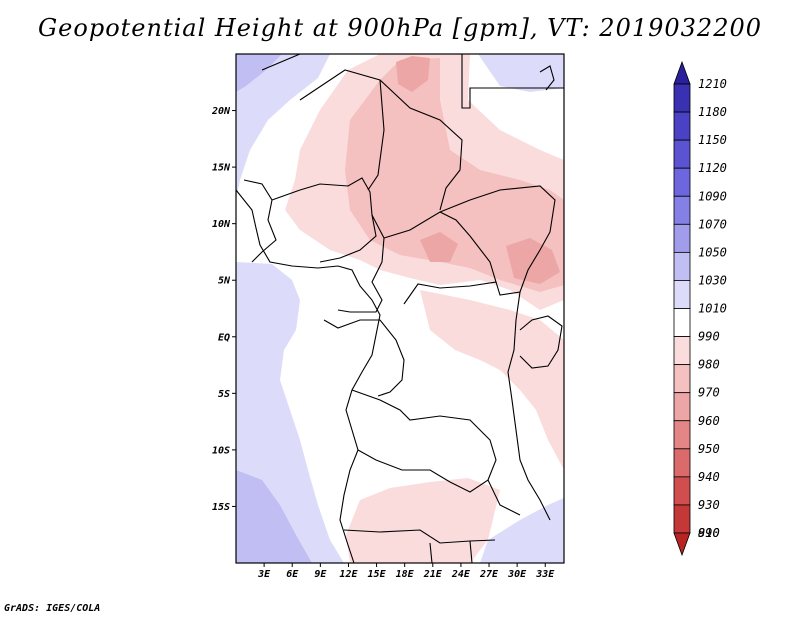 This screenshot has width=800, height=618. What do you see at coordinates (712, 252) in the screenshot?
I see `colorbar-level-label: 1050` at bounding box center [712, 252].